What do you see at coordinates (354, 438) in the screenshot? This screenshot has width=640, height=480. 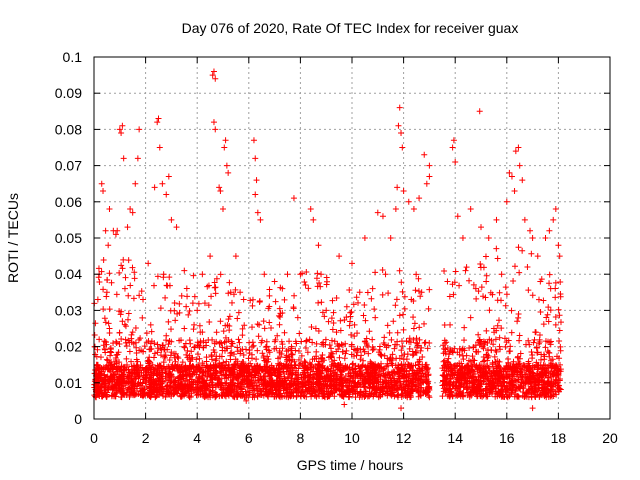 I see `x-tick-labels: 0 2 4 6 8 10 12 14 16 18 20` at bounding box center [354, 438].